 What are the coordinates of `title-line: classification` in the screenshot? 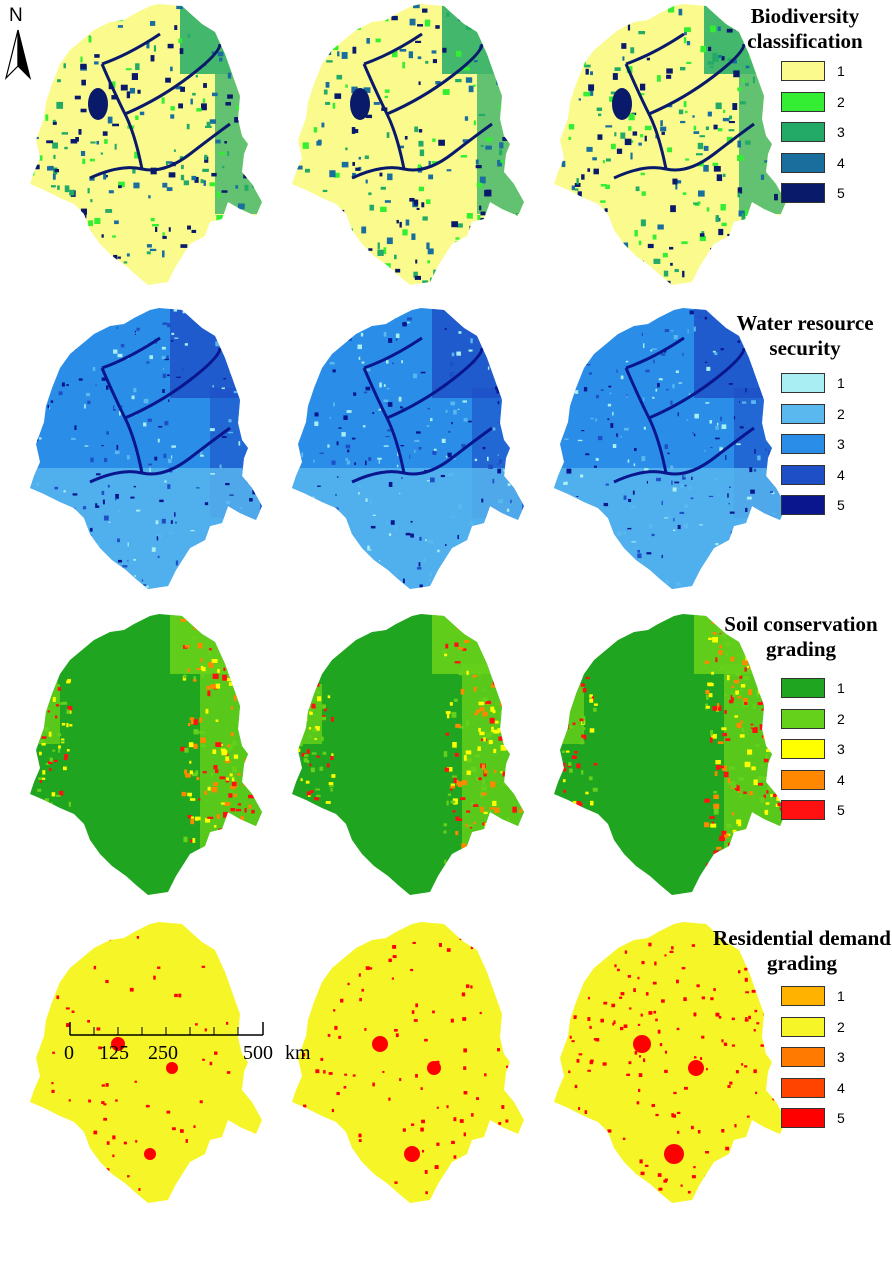 It's located at (805, 41).